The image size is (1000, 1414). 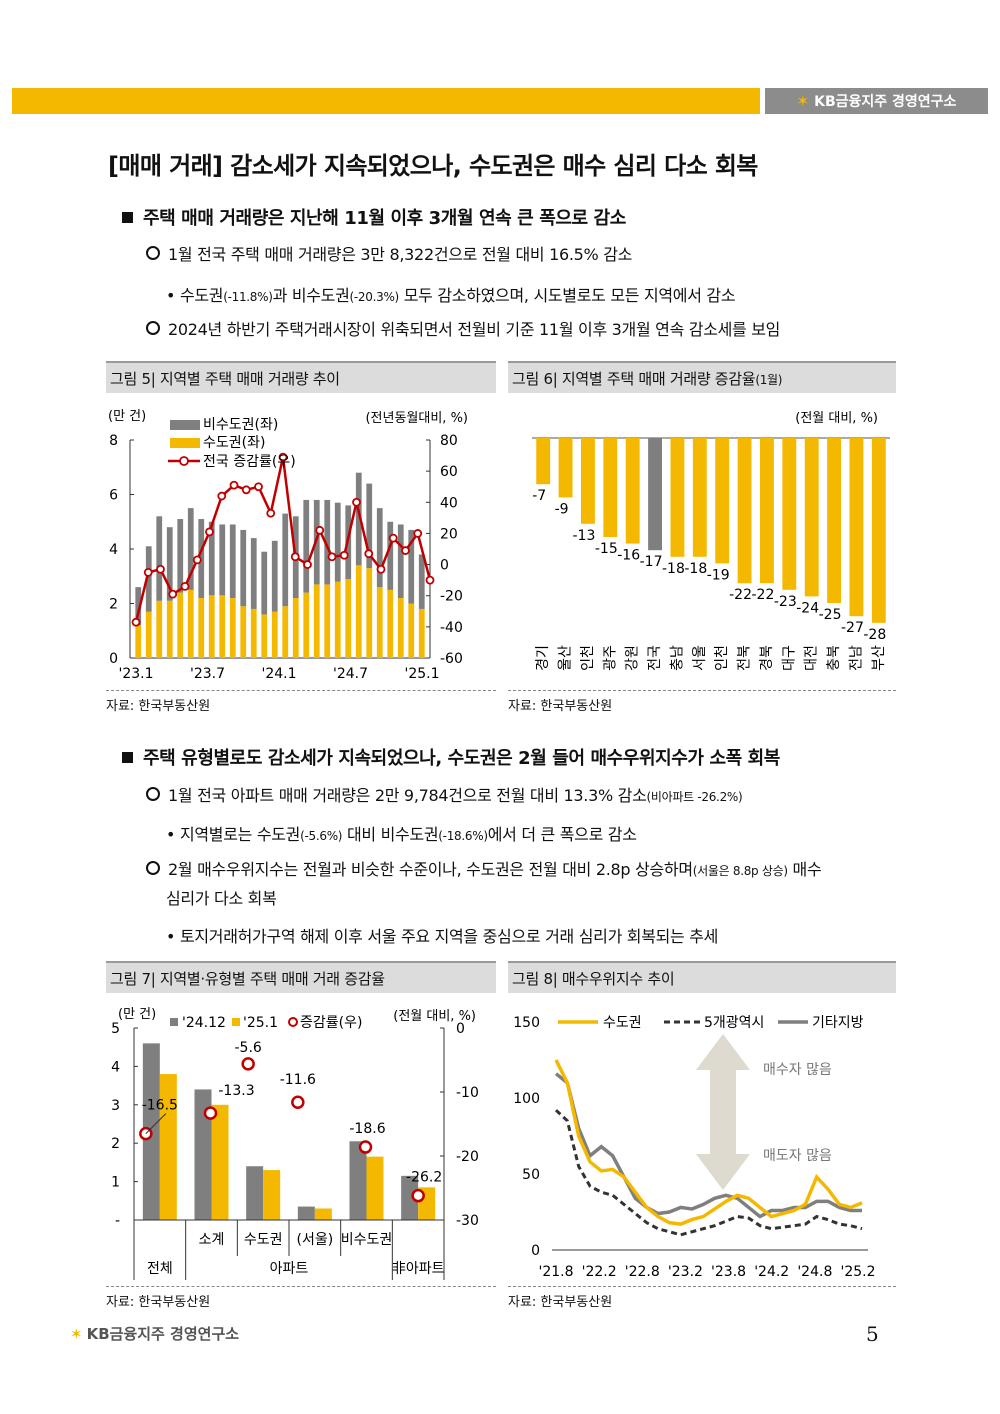 I want to click on fig6-value-label: -19, so click(x=718, y=575).